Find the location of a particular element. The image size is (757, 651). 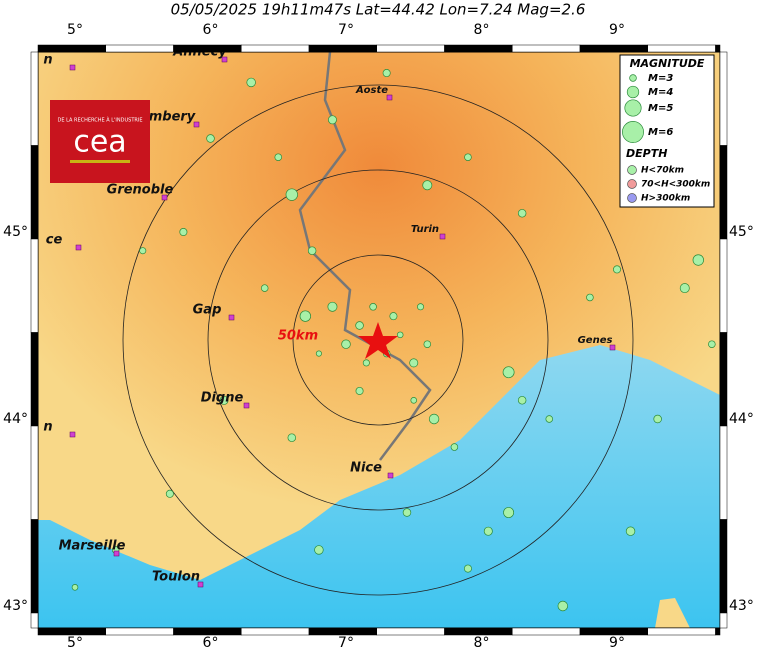

city-label: Turin is located at coordinates (425, 229).